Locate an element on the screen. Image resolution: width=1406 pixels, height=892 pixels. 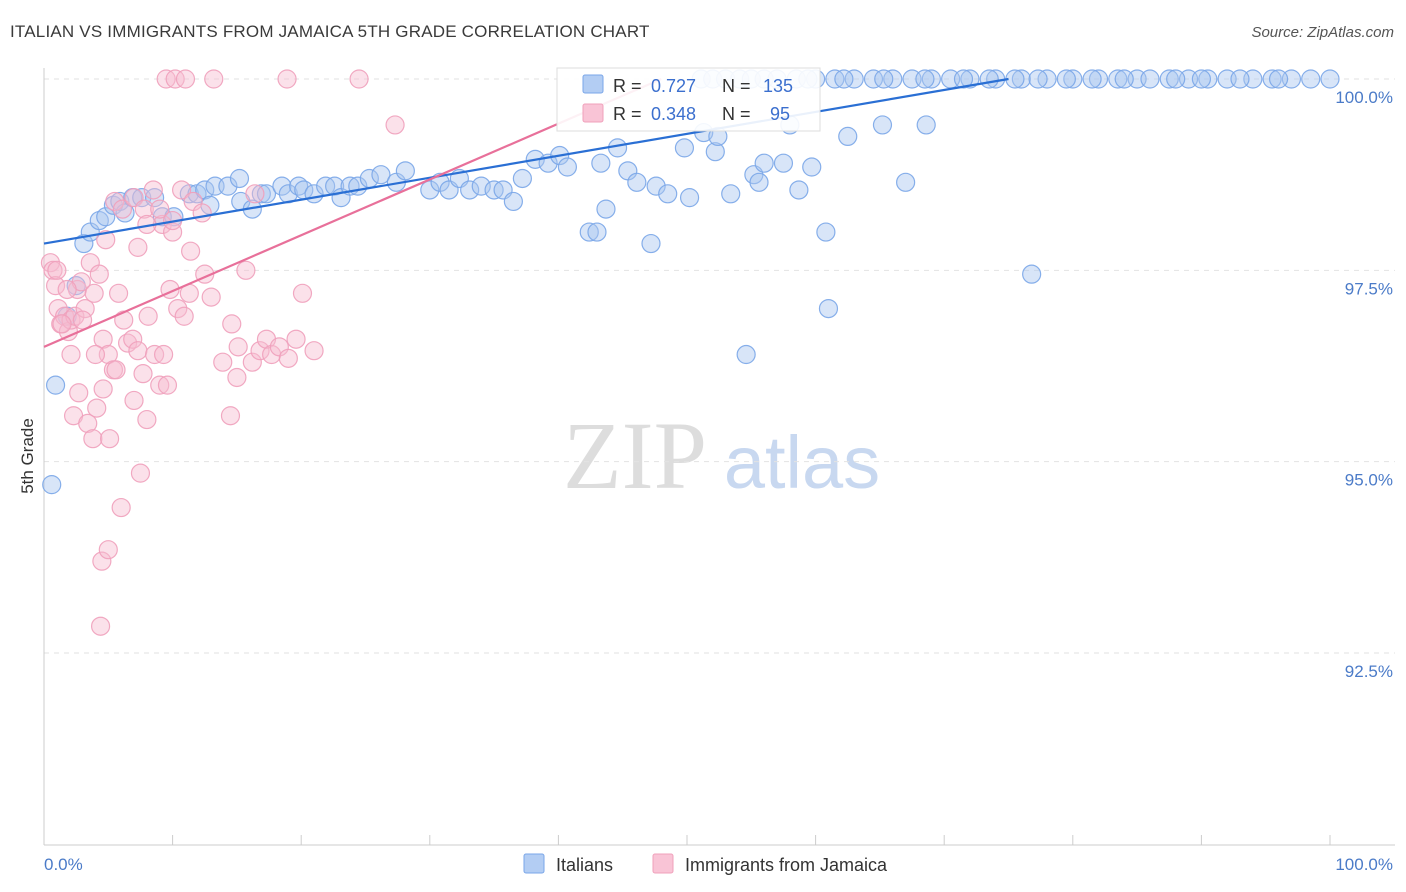
stats-n-key-jamaica: N = is located at coordinates (736, 114).